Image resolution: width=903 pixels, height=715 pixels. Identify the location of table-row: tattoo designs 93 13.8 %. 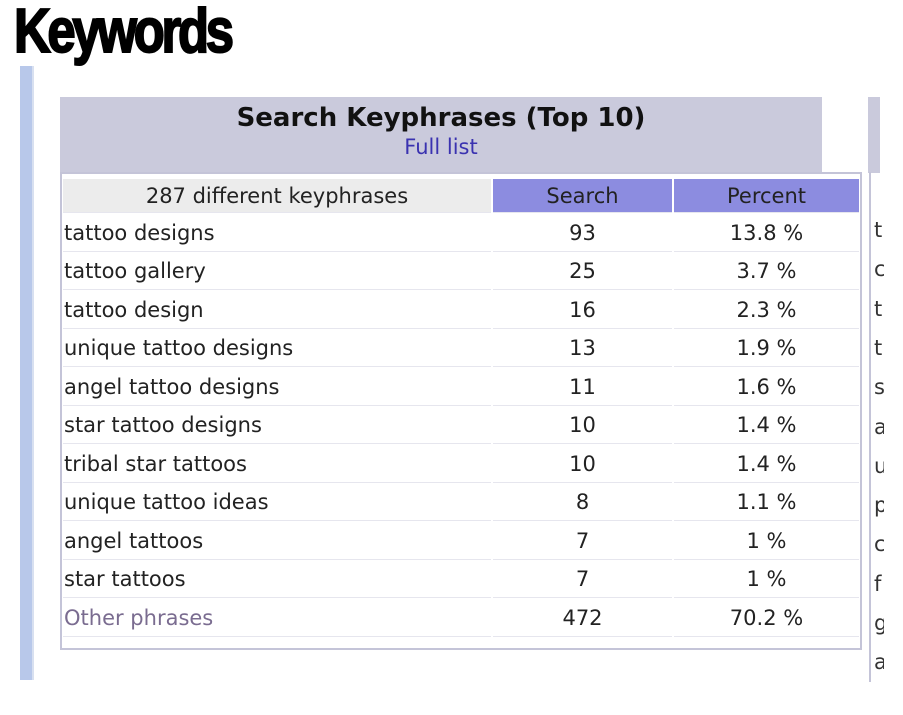
(461, 233).